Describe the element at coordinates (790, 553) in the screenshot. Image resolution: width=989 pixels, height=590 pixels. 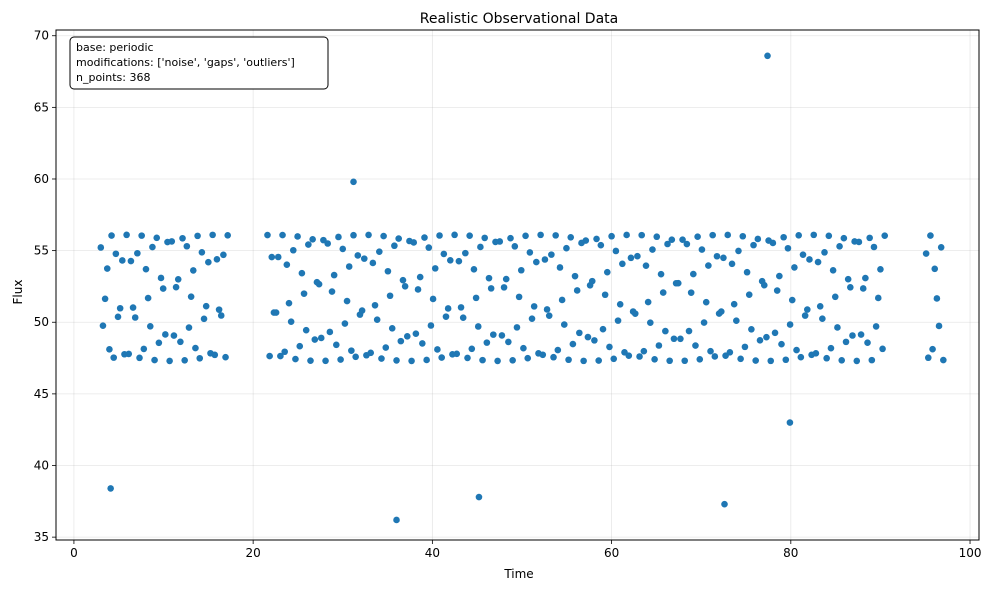
I see `x-tick-label: 80` at that location.